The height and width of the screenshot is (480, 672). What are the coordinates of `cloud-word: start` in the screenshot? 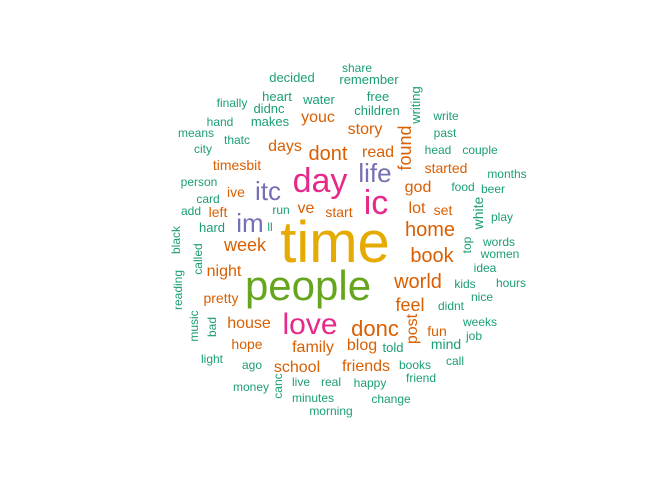 It's located at (338, 212).